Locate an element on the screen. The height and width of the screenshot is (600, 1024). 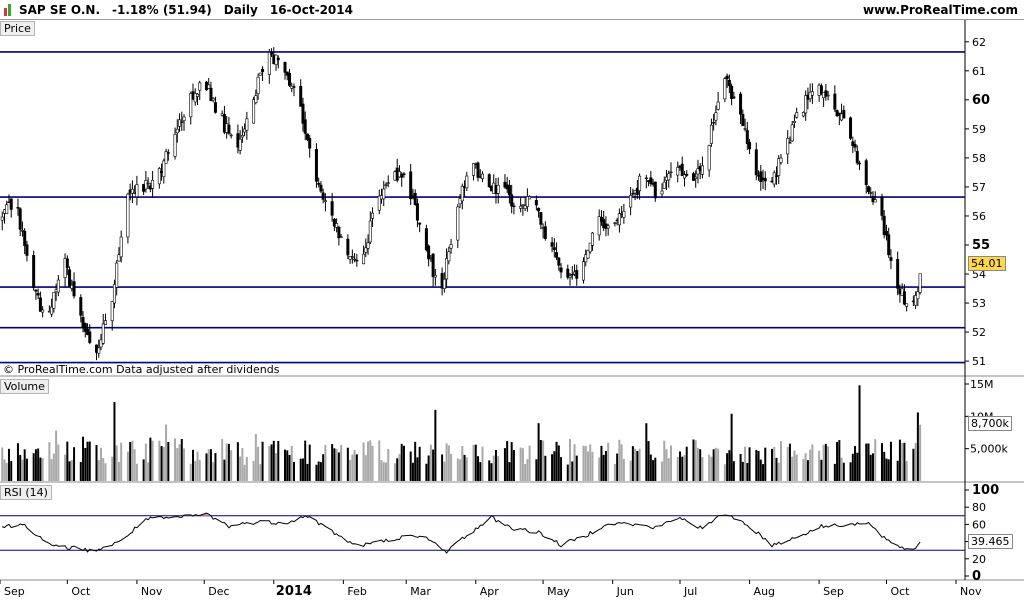
x-tick-label: Aug is located at coordinates (764, 591).